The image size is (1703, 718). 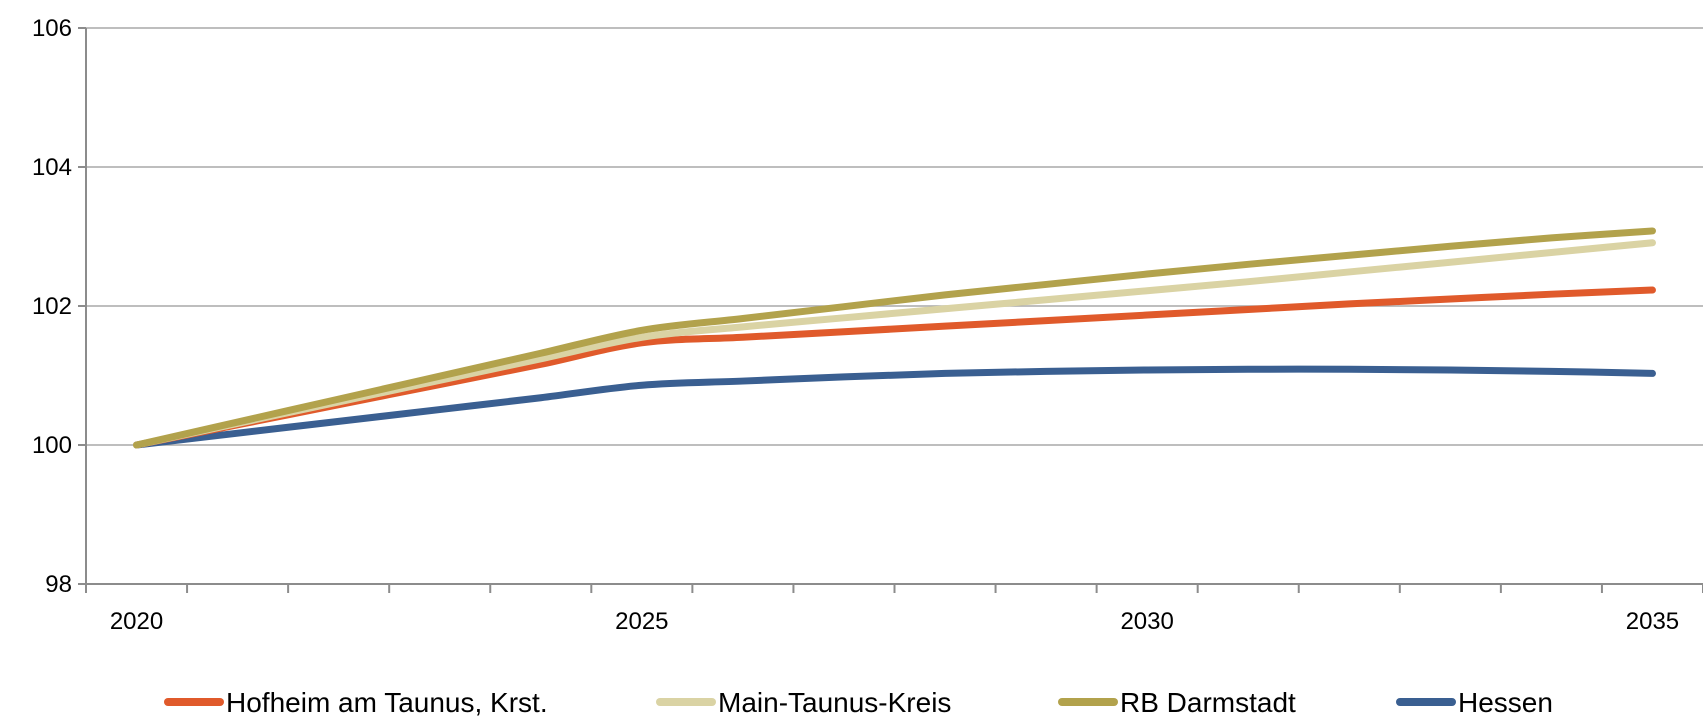 I want to click on legend-item: Hofheim am Taunus, Krst., so click(x=356, y=702).